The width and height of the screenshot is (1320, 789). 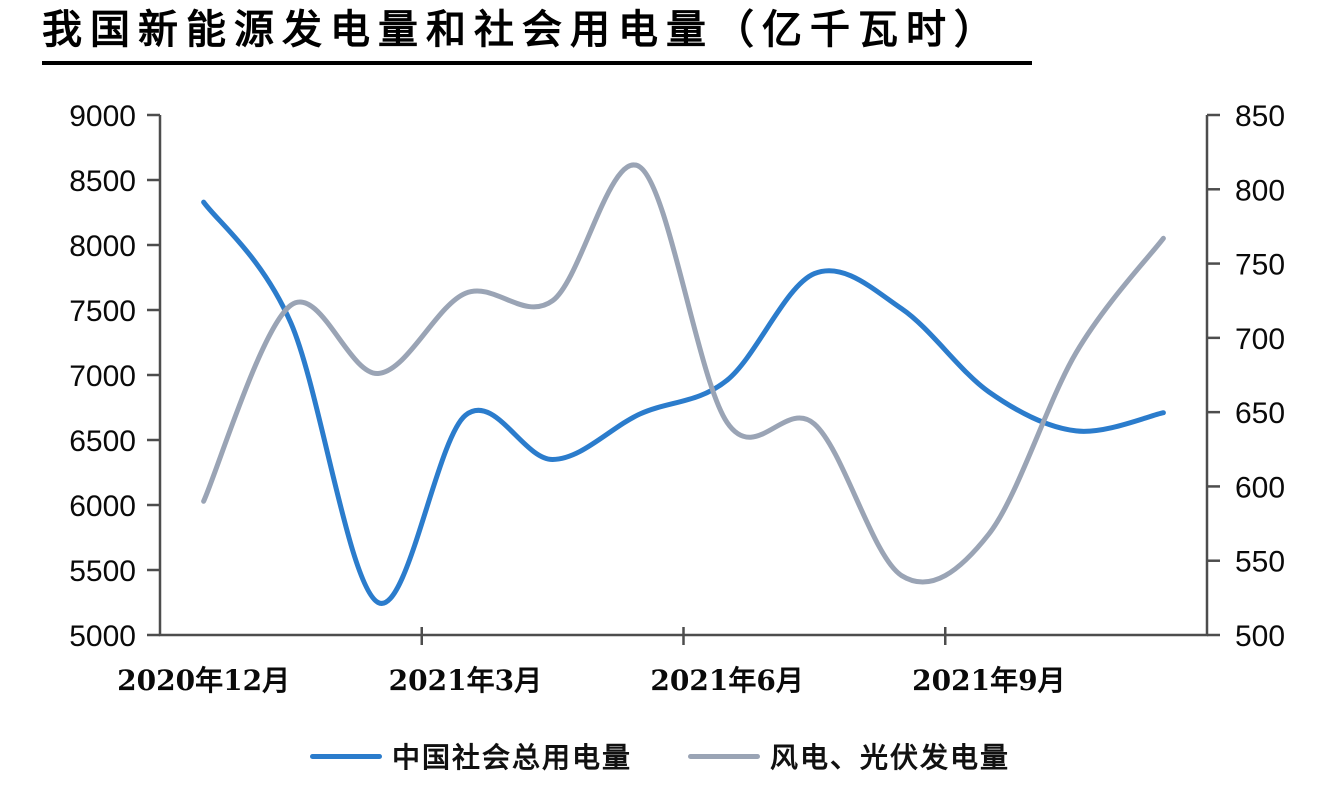 What do you see at coordinates (102, 636) in the screenshot?
I see `left-axis-tick-label: 5000` at bounding box center [102, 636].